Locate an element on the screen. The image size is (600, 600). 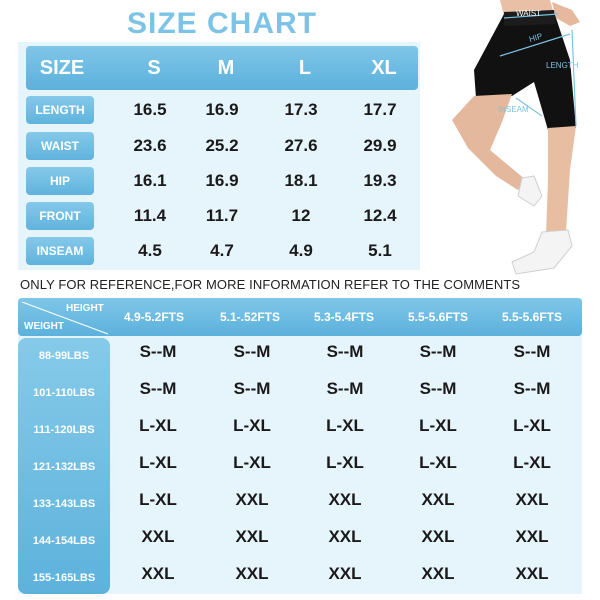
size-cell: 4.7 is located at coordinates (222, 250).